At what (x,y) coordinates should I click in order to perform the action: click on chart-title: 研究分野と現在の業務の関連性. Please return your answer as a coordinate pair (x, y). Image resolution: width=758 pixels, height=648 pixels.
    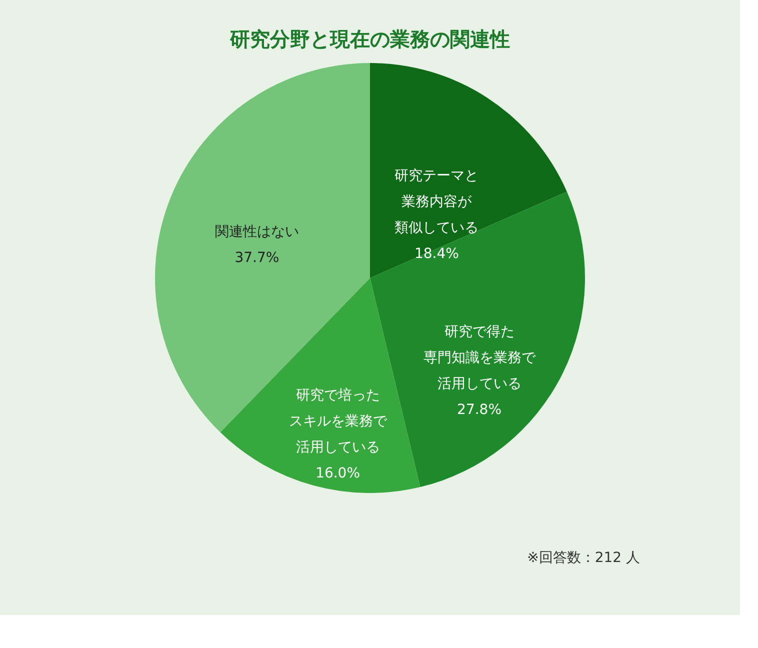
    Looking at the image, I should click on (369, 39).